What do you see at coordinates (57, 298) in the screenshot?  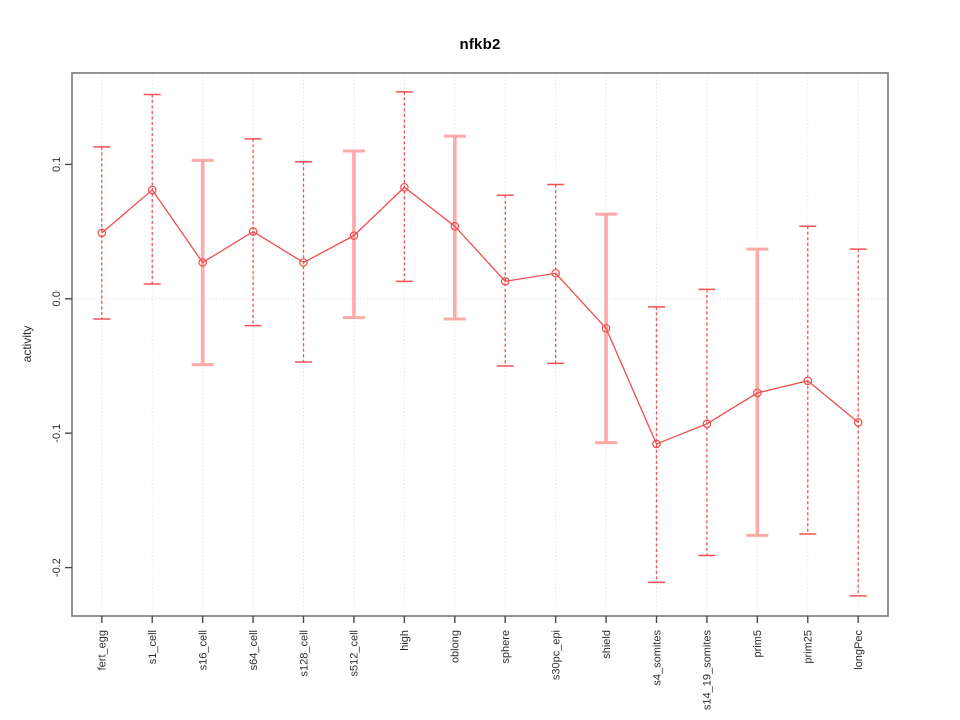 I see `y-tick-label: 0.0` at bounding box center [57, 298].